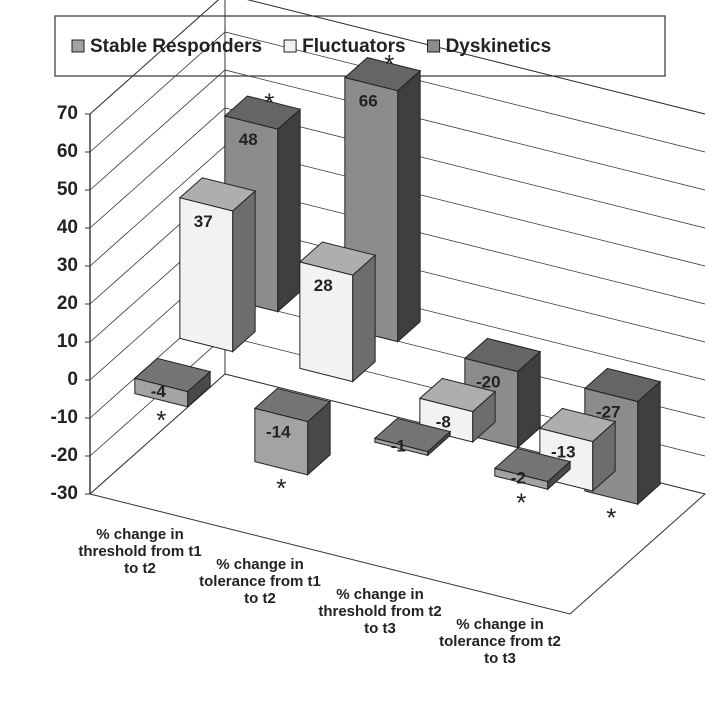 This screenshot has height=718, width=721. What do you see at coordinates (260, 581) in the screenshot?
I see `x-tick-label: % change in tolerance from t1 to t2` at bounding box center [260, 581].